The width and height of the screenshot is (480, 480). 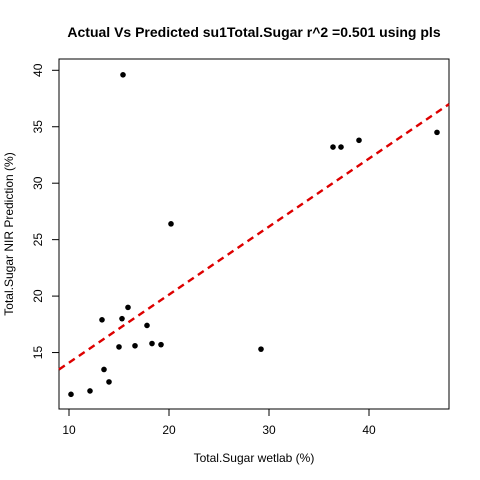 What do you see at coordinates (38, 183) in the screenshot?
I see `y-tick-label: 30` at bounding box center [38, 183].